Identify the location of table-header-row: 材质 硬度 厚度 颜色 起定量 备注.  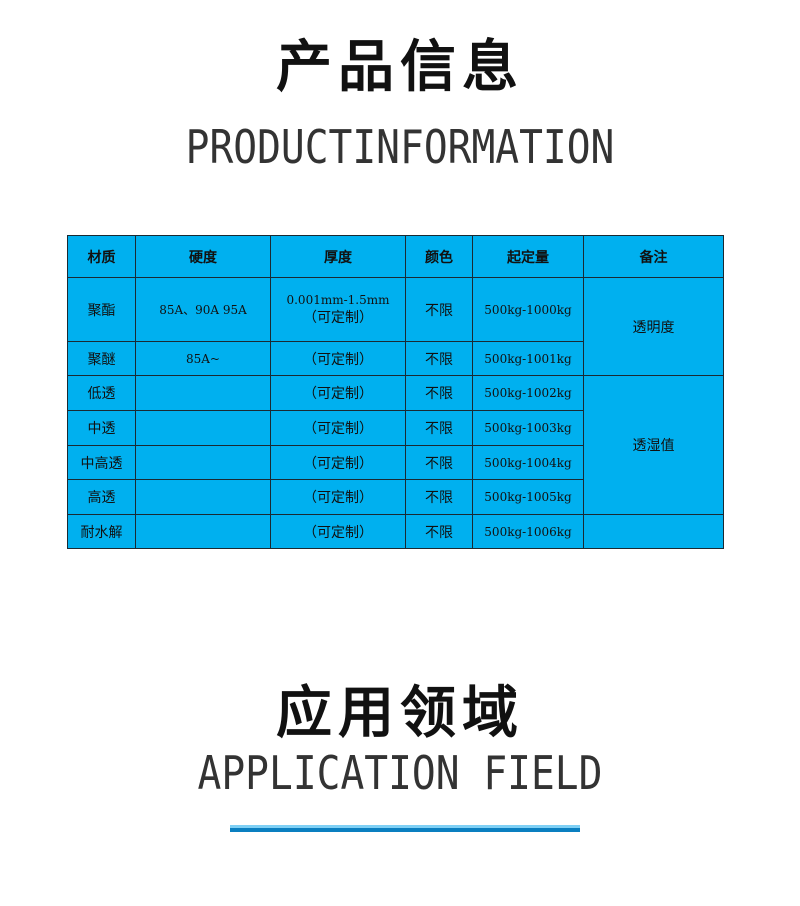
(395, 256).